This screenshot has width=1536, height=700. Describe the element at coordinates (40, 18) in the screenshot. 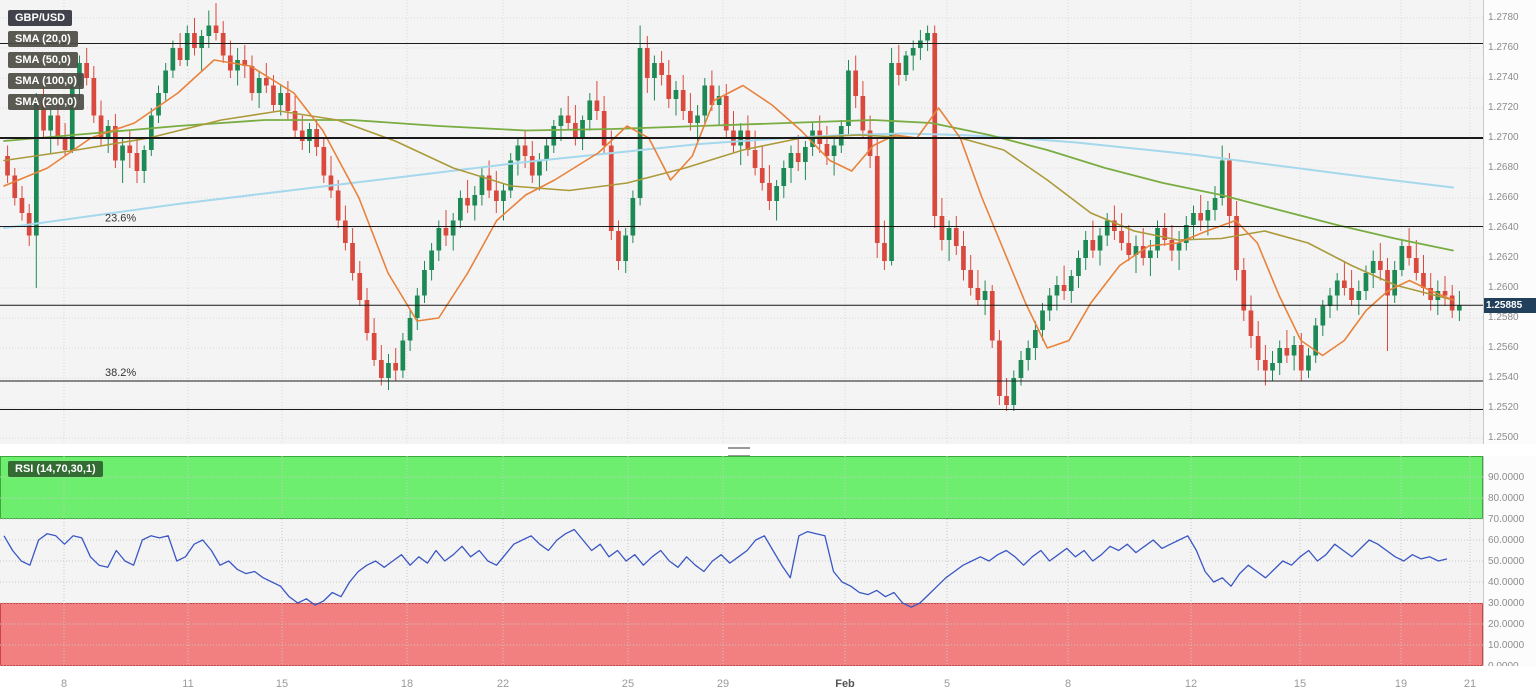

I see `symbol-badge: GBP/USD` at that location.